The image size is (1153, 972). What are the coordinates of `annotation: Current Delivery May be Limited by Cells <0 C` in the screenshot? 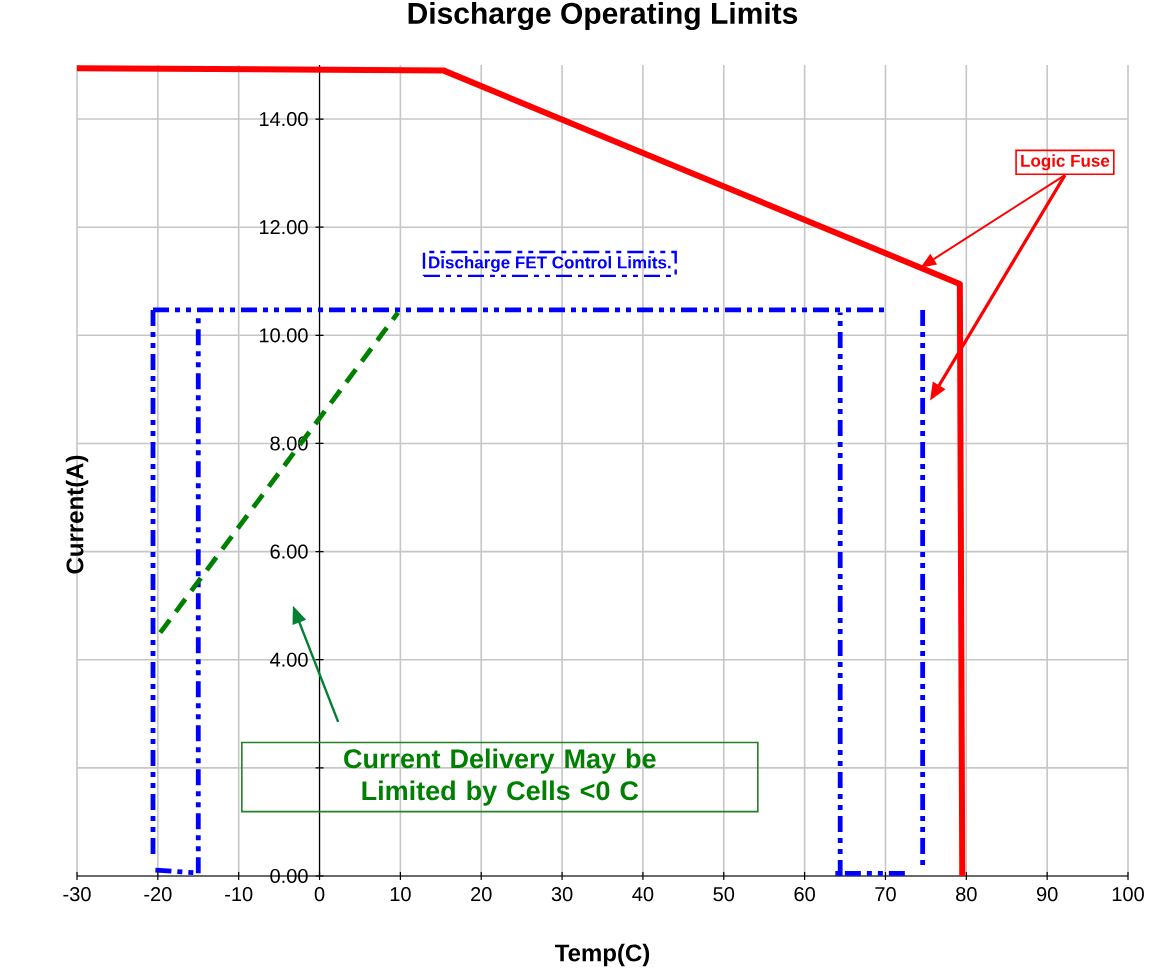 It's located at (500, 777).